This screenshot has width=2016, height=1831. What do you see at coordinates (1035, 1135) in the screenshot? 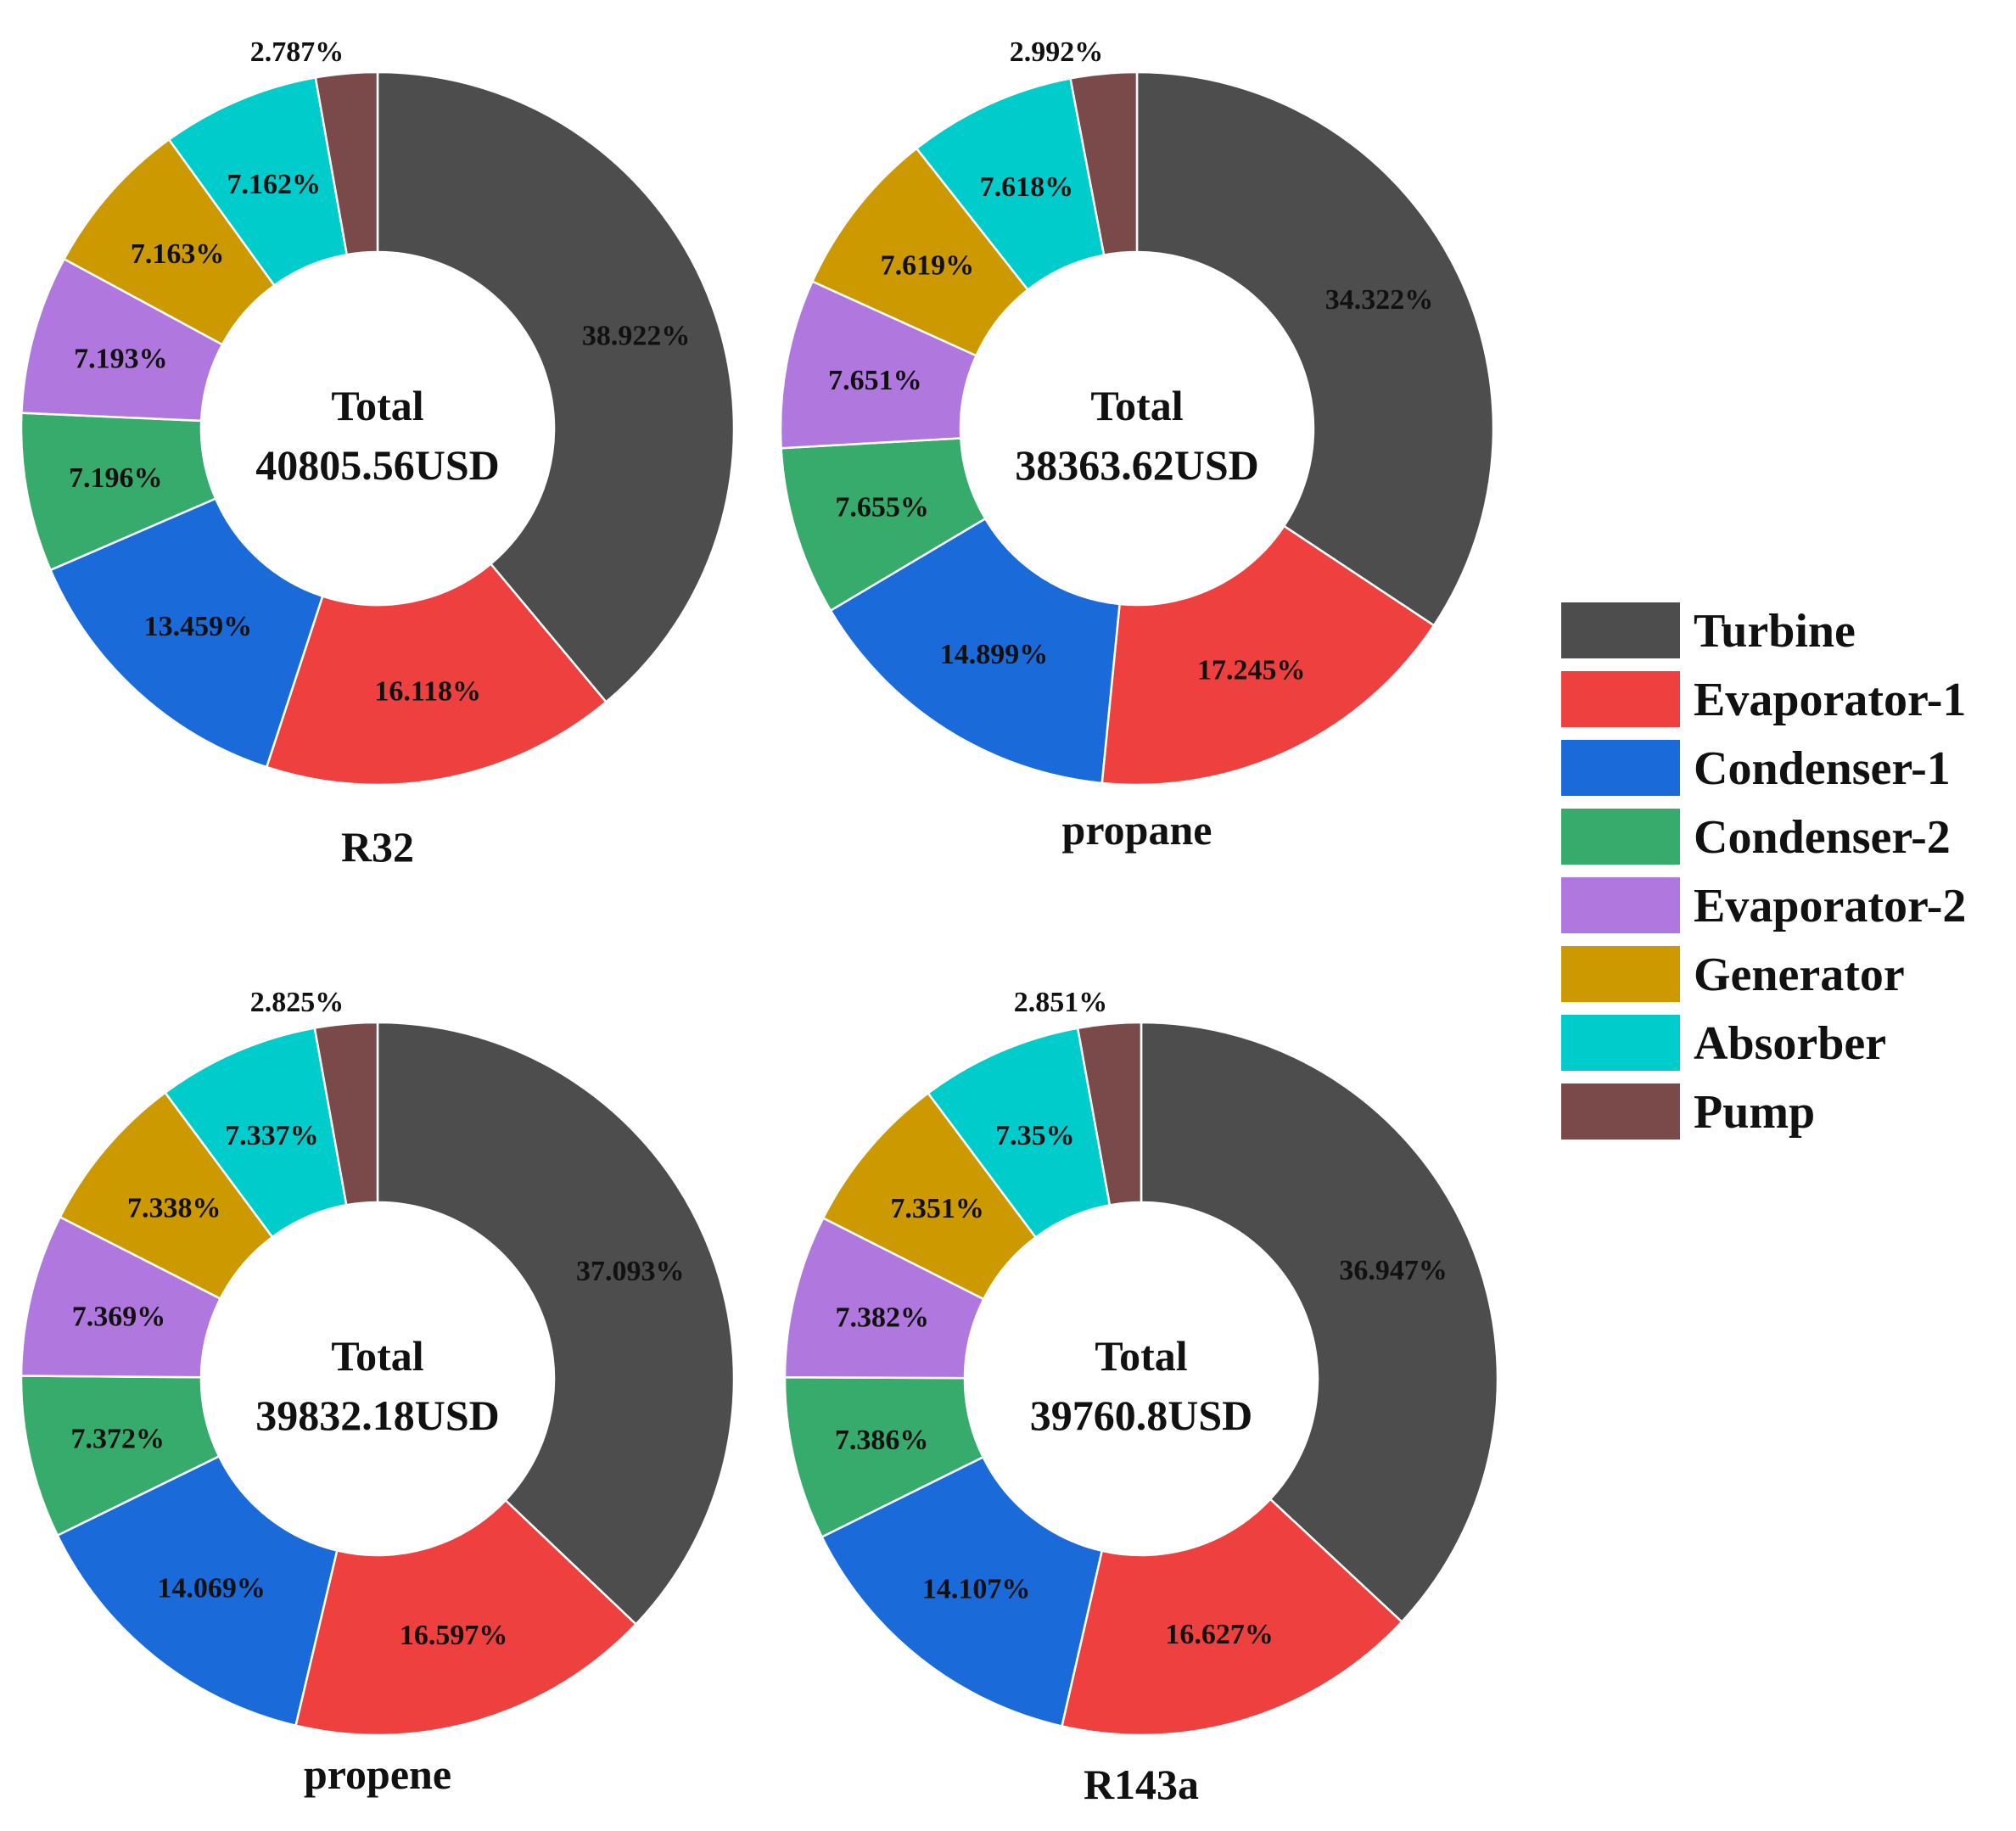
I see `slice-label-absorber: 7.35%` at bounding box center [1035, 1135].